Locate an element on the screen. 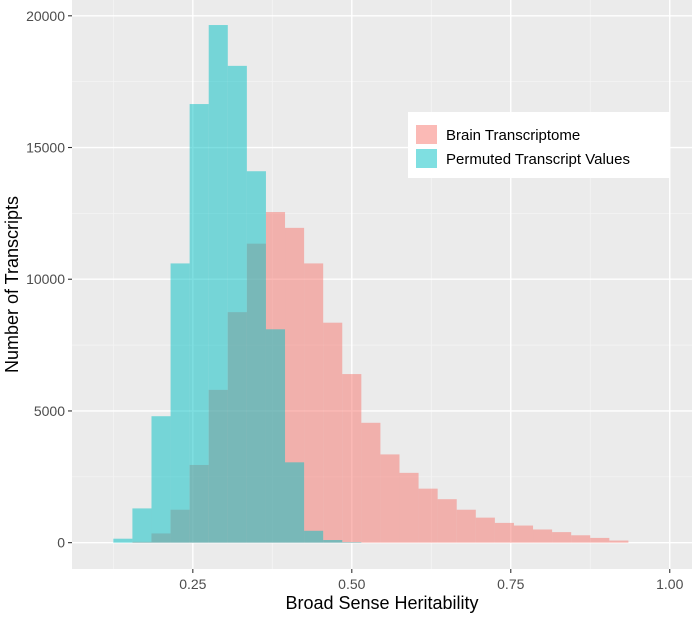  y-tick-label: 15000 is located at coordinates (45, 148).